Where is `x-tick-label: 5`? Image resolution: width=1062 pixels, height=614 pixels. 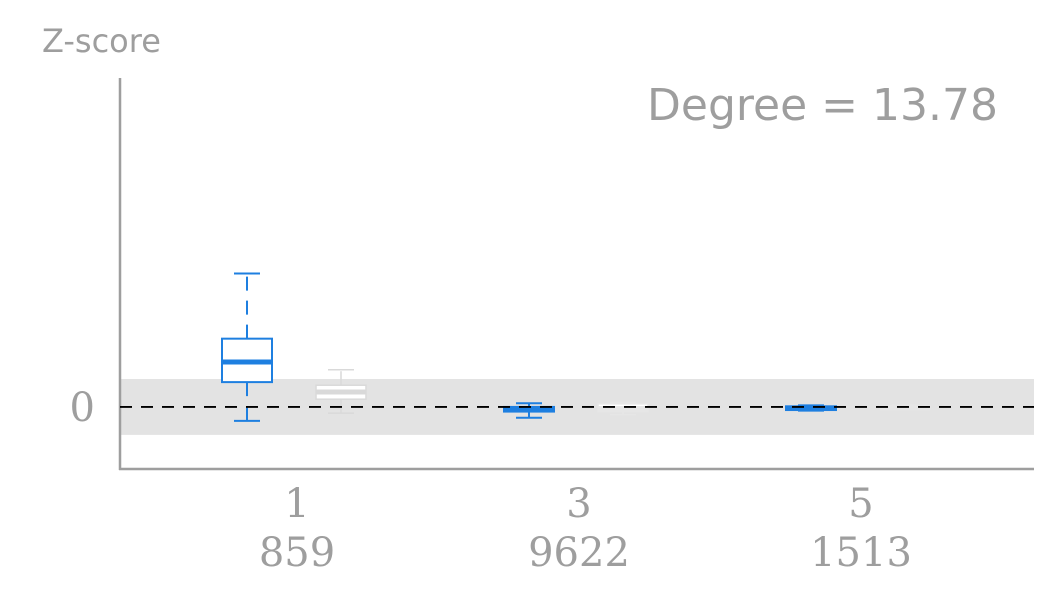
x-tick-label: 5 is located at coordinates (860, 504).